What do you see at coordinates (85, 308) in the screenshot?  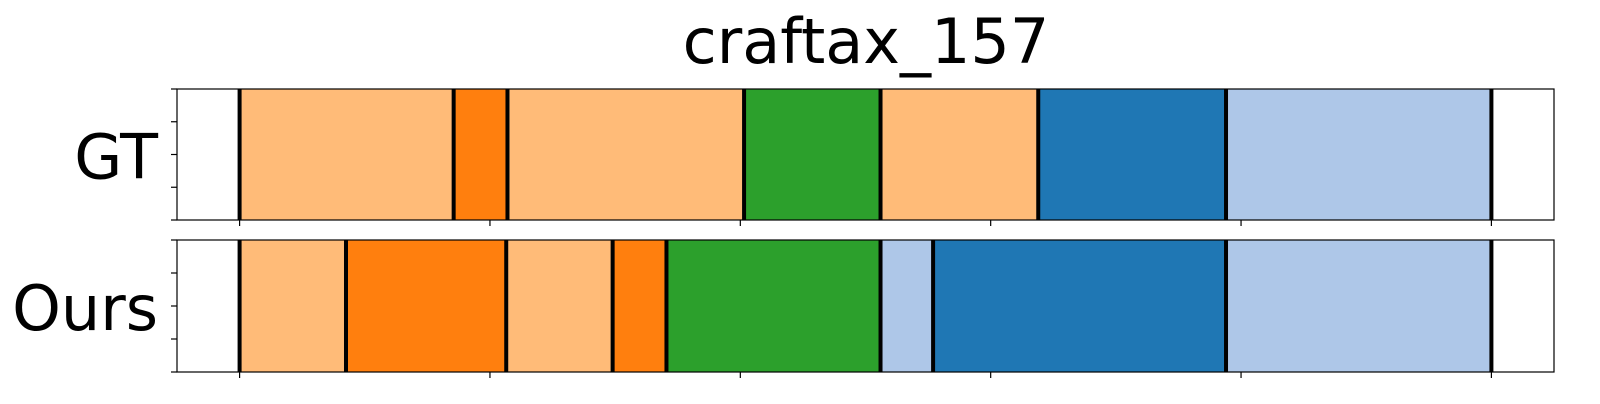 I see `row-label: Ours` at bounding box center [85, 308].